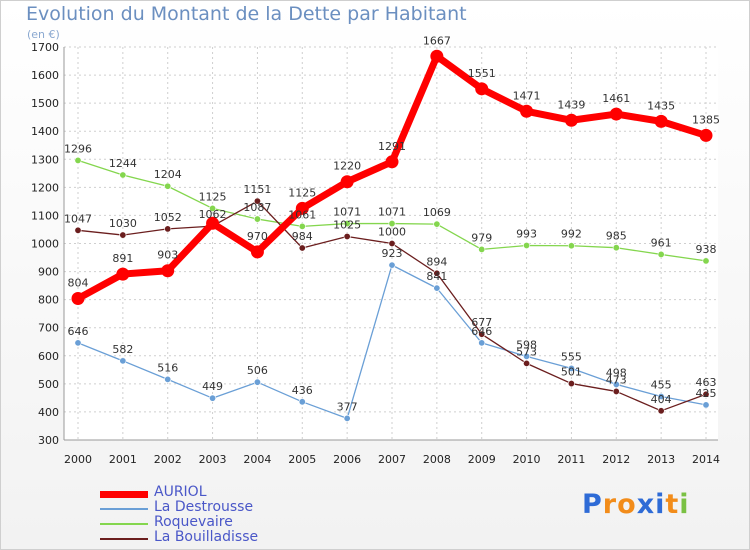  I want to click on data-label-la-bouilladisse: 473, so click(616, 379).